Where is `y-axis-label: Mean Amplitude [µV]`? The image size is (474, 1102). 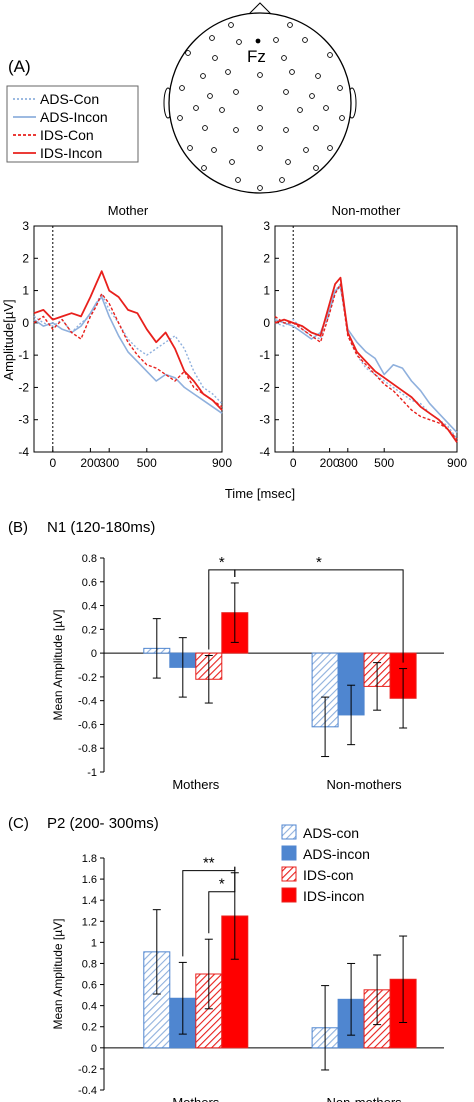
y-axis-label: Mean Amplitude [µV] is located at coordinates (58, 665).